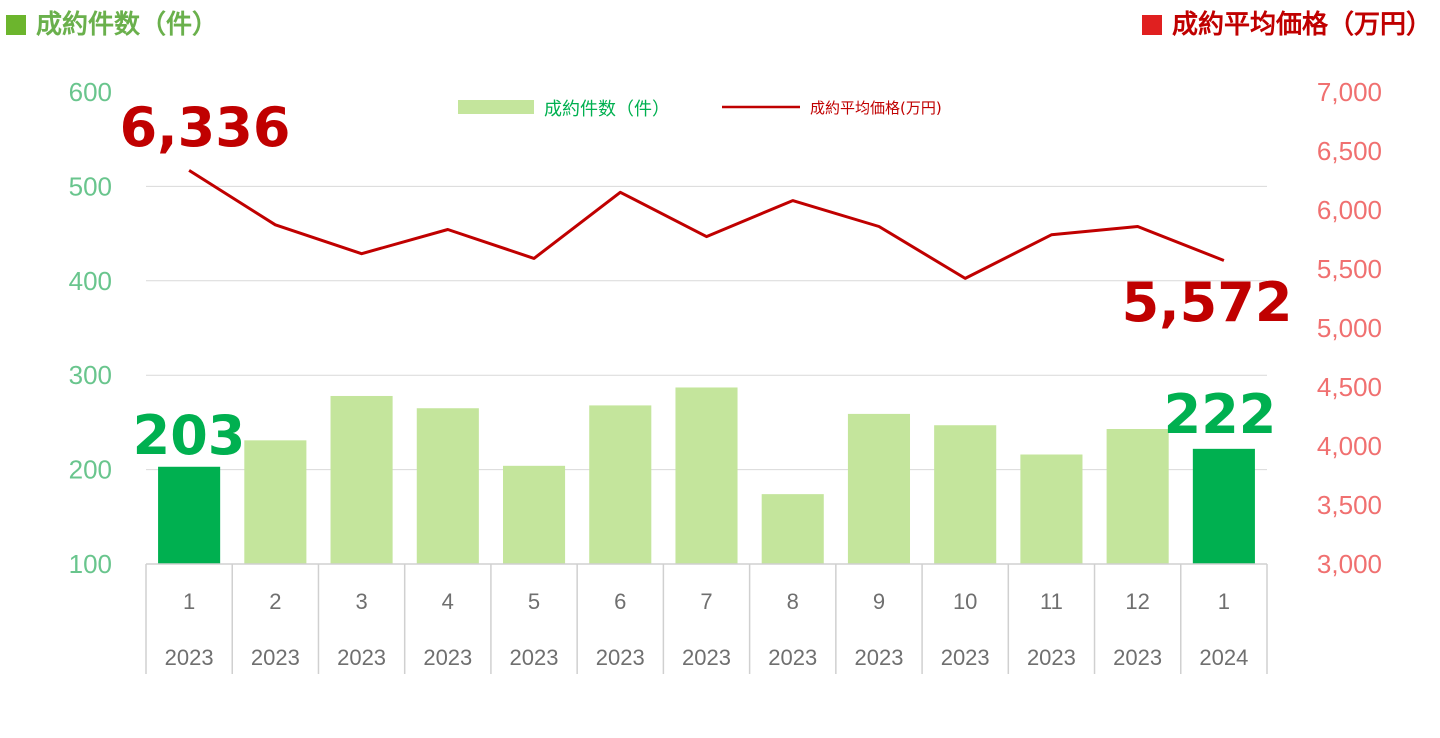 This screenshot has width=1440, height=738. What do you see at coordinates (620, 601) in the screenshot?
I see `month-label: 6` at bounding box center [620, 601].